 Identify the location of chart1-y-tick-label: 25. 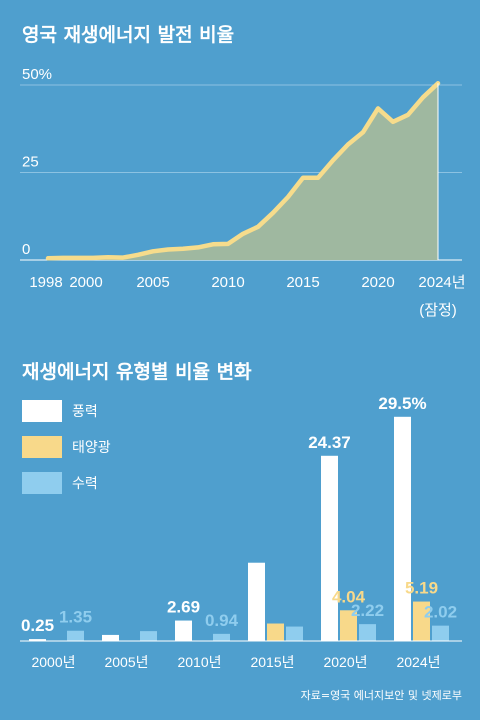
(30, 162).